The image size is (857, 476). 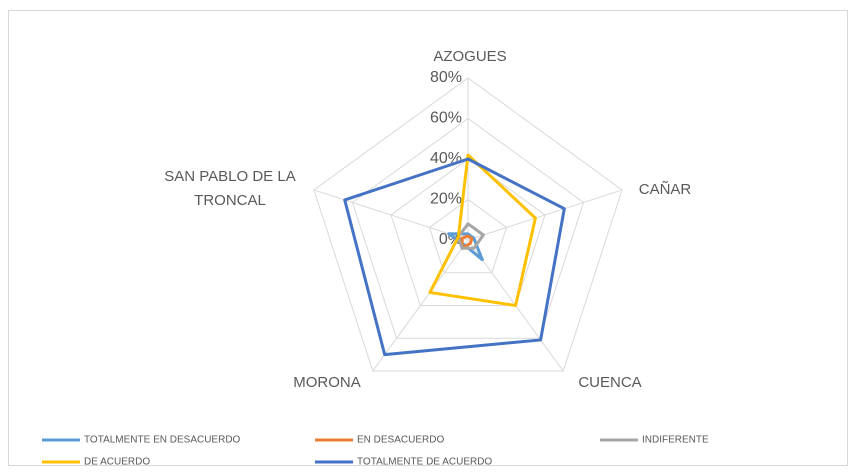 I want to click on r-tick-label: 60%, so click(x=446, y=118).